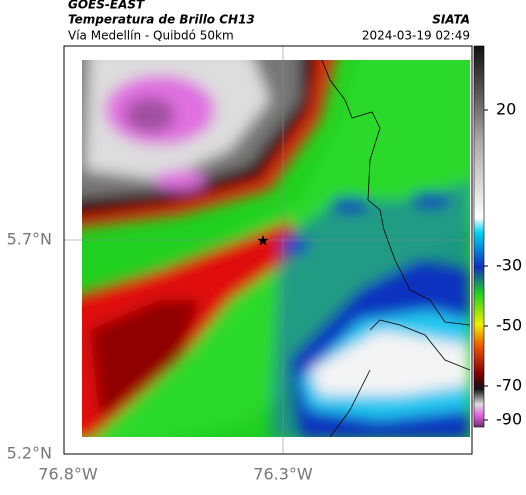  Describe the element at coordinates (68, 474) in the screenshot. I see `lon-label: 76.8°W` at that location.